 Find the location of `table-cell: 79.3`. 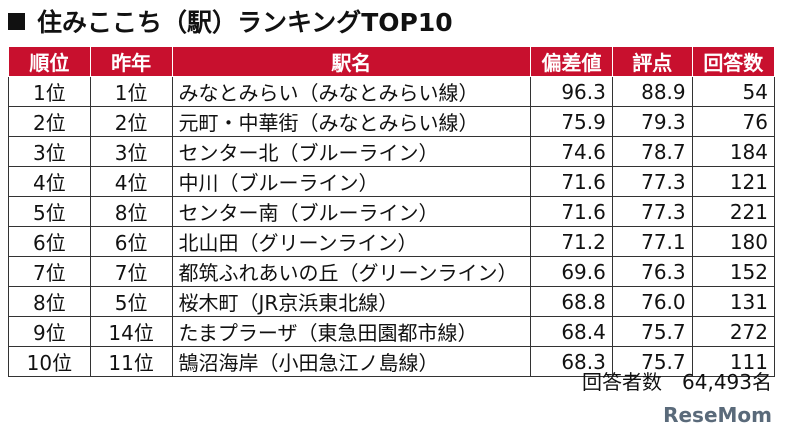

table-cell: 79.3 is located at coordinates (652, 121).